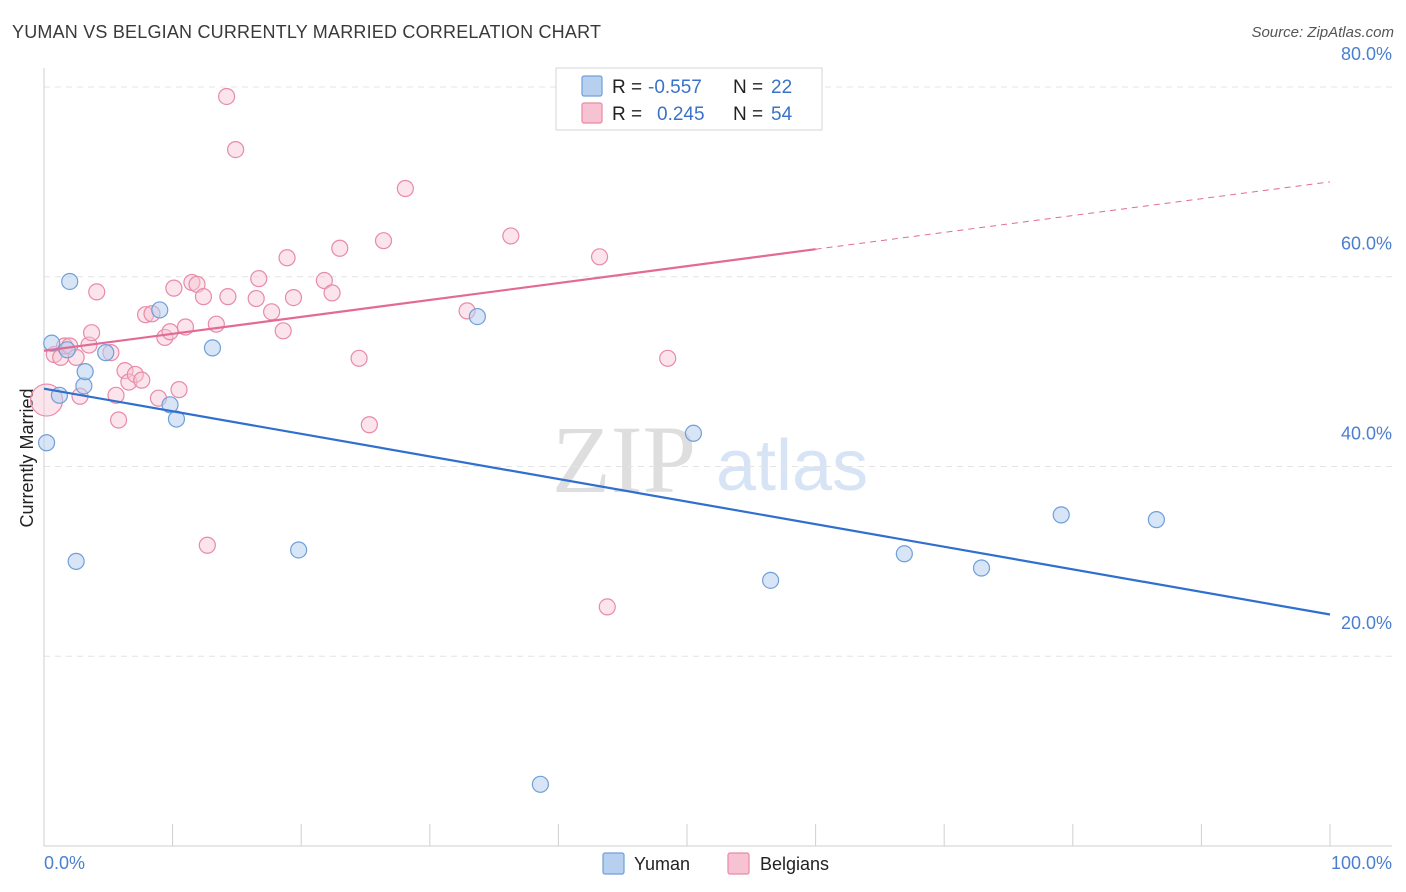 This screenshot has height=892, width=1406. What do you see at coordinates (627, 87) in the screenshot?
I see `yuman-r-label: R =` at bounding box center [627, 87].